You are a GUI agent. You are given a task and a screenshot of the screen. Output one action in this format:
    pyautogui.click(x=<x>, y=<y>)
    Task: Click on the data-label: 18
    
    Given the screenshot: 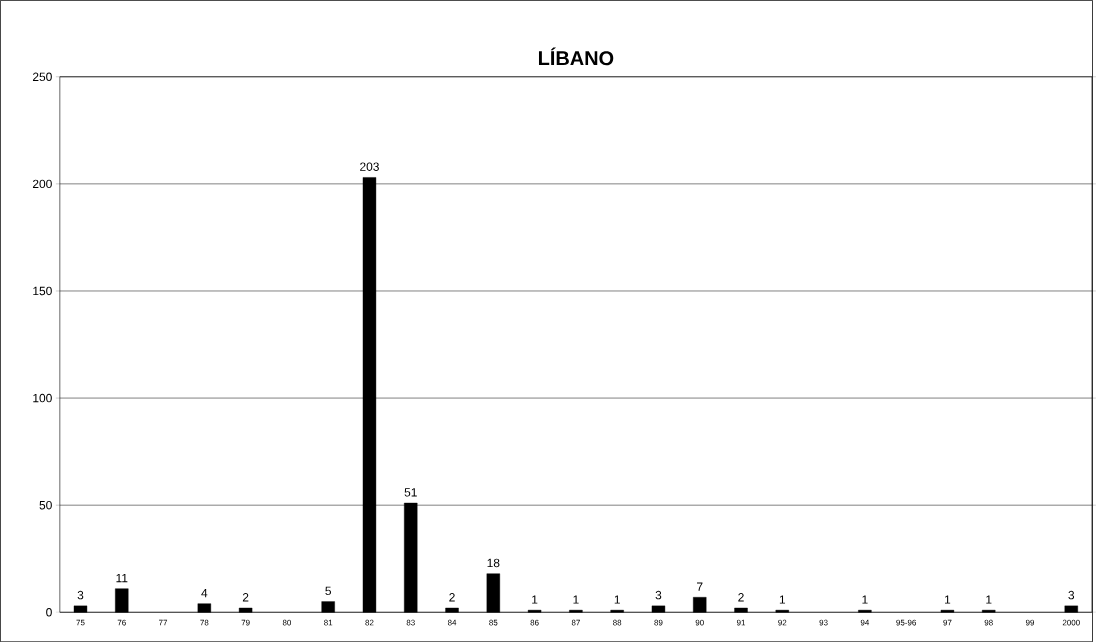 What is the action you would take?
    pyautogui.click(x=493, y=563)
    